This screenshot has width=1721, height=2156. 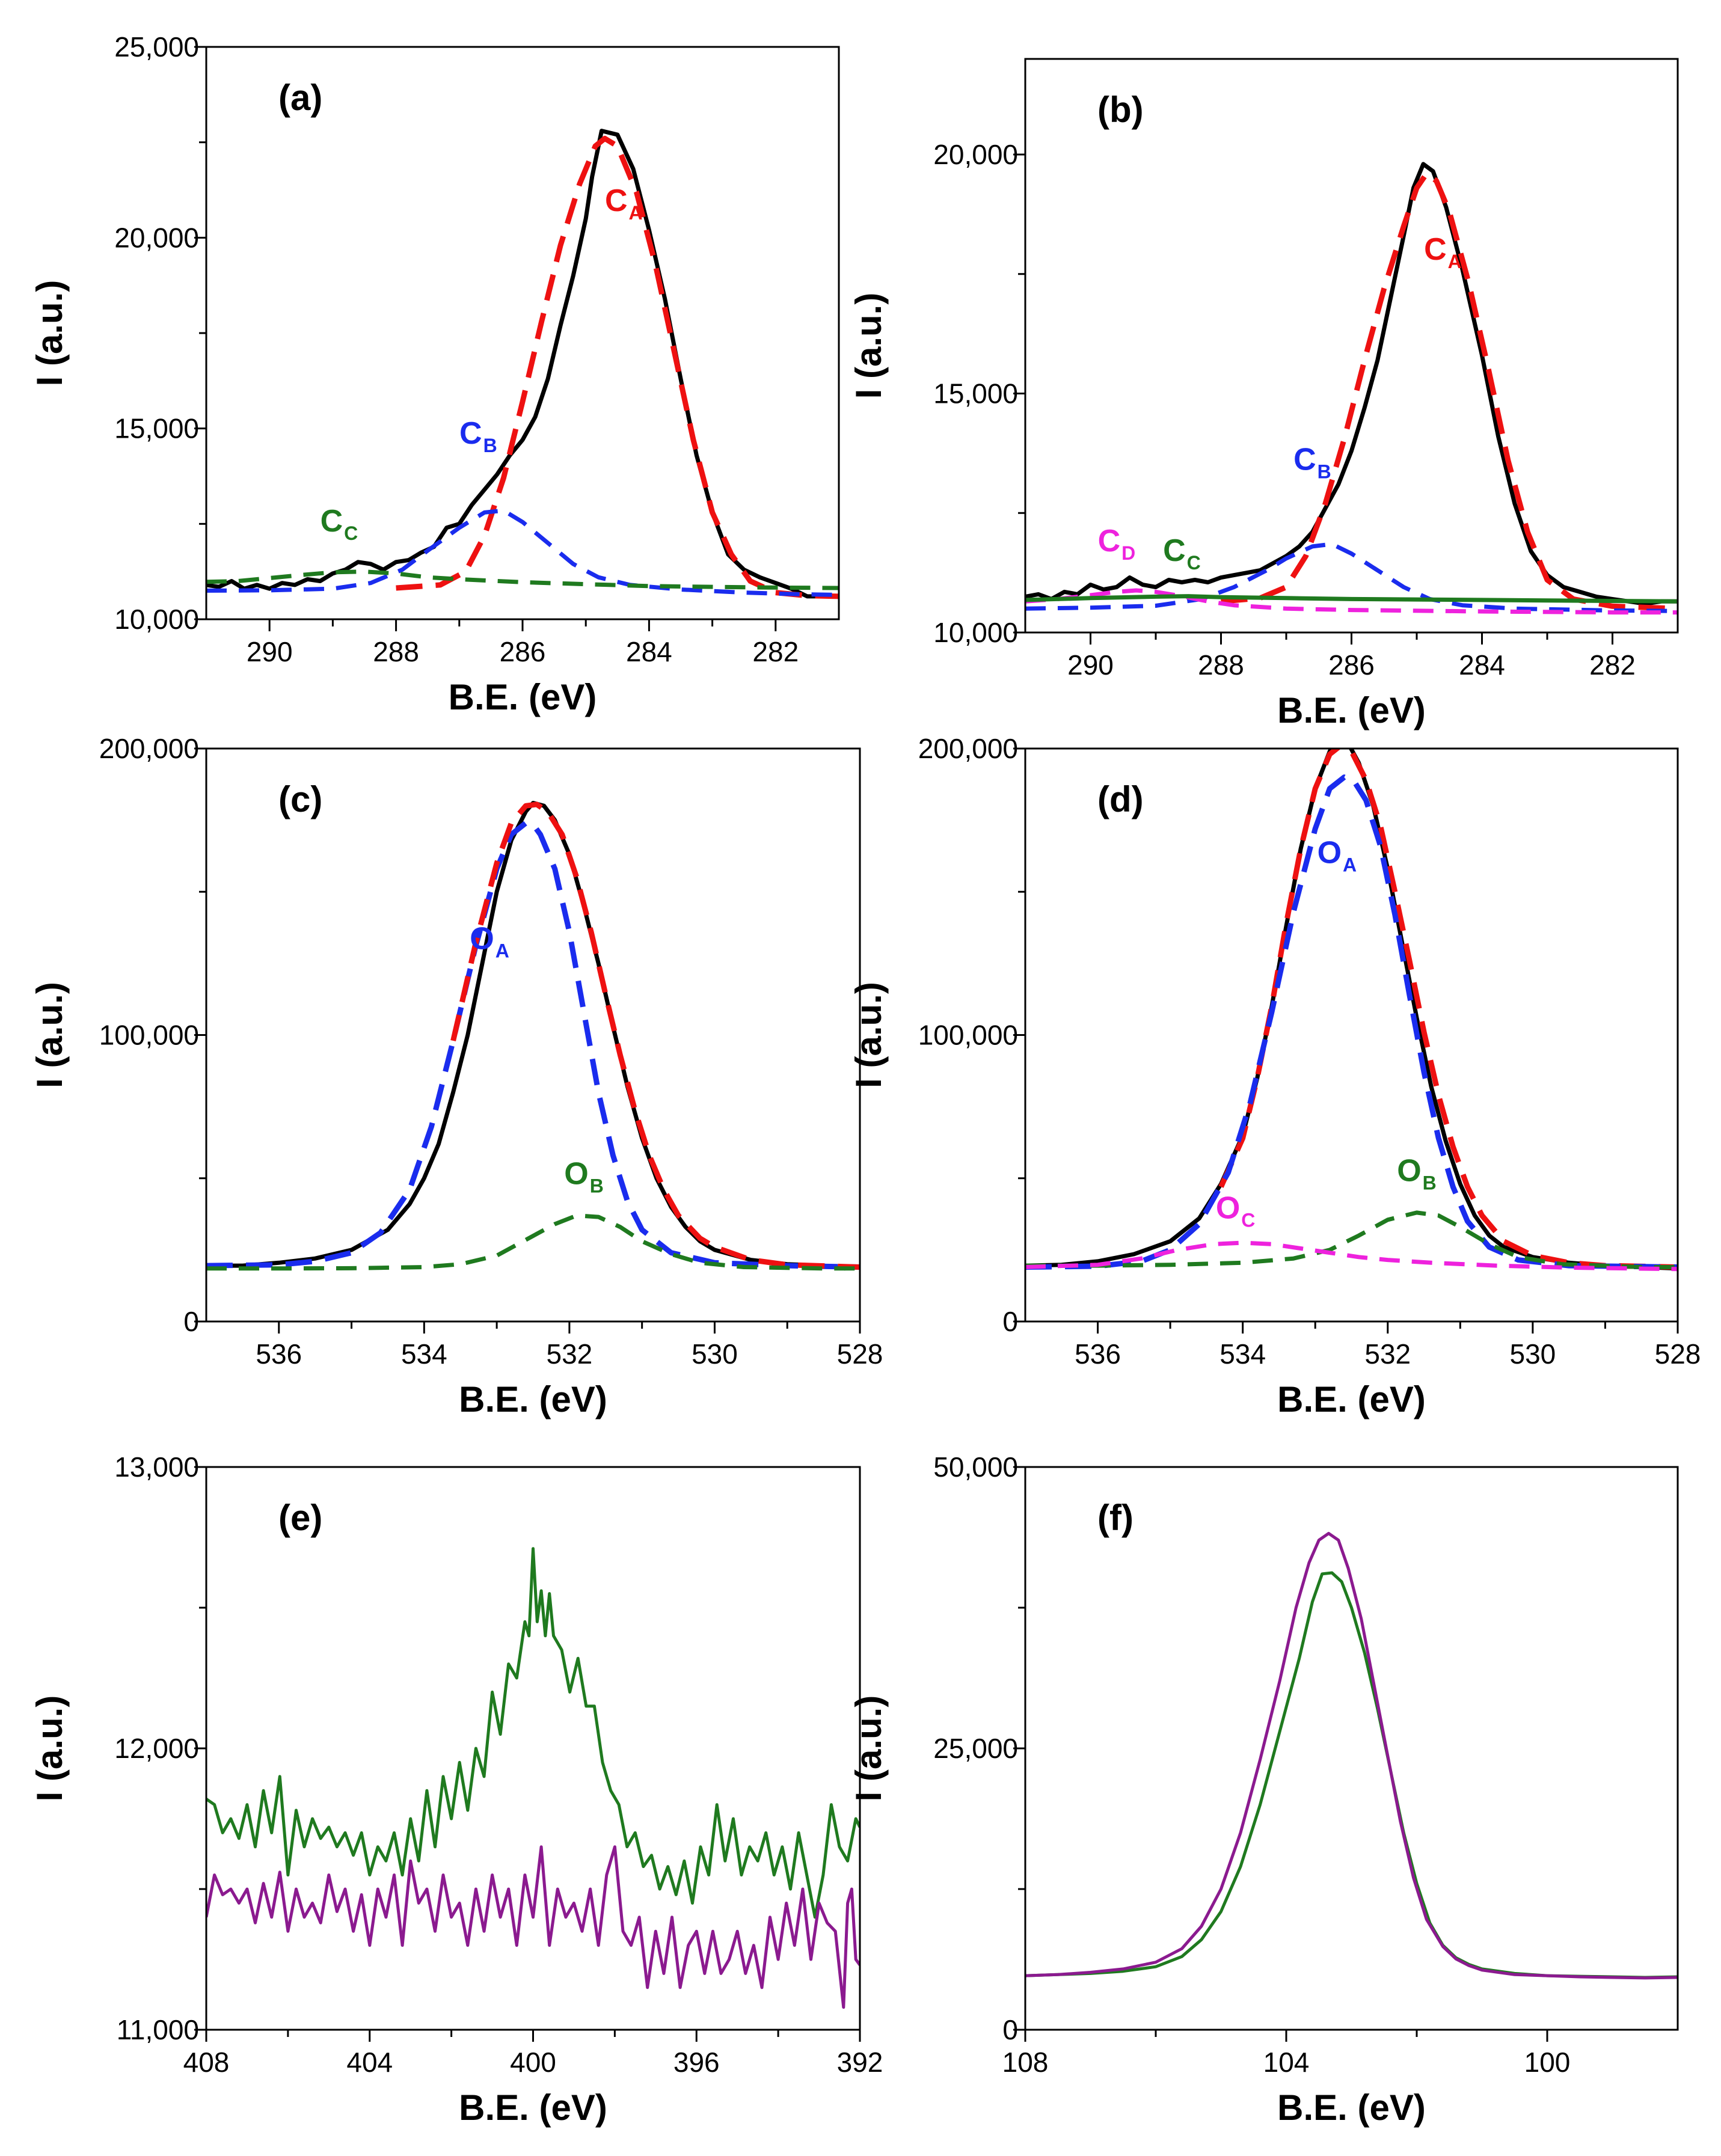 I want to click on x-tick-label: 104, so click(x=1287, y=2062).